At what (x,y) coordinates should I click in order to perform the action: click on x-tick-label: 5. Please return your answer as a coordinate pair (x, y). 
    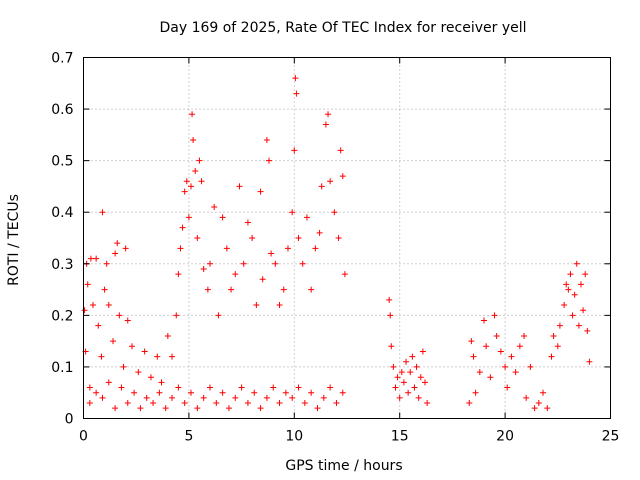
    Looking at the image, I should click on (188, 437).